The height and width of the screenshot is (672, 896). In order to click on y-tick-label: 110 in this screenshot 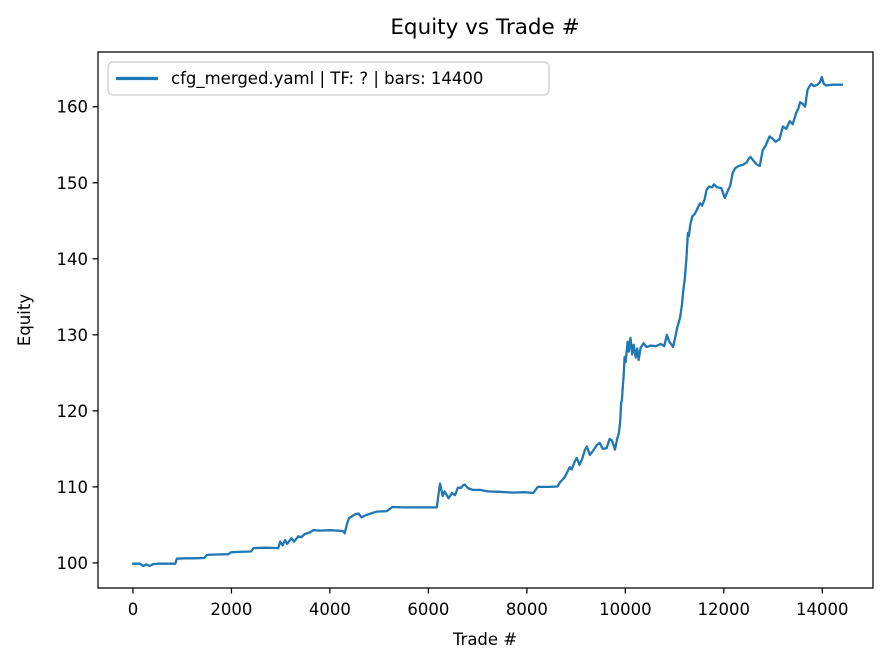, I will do `click(73, 487)`.